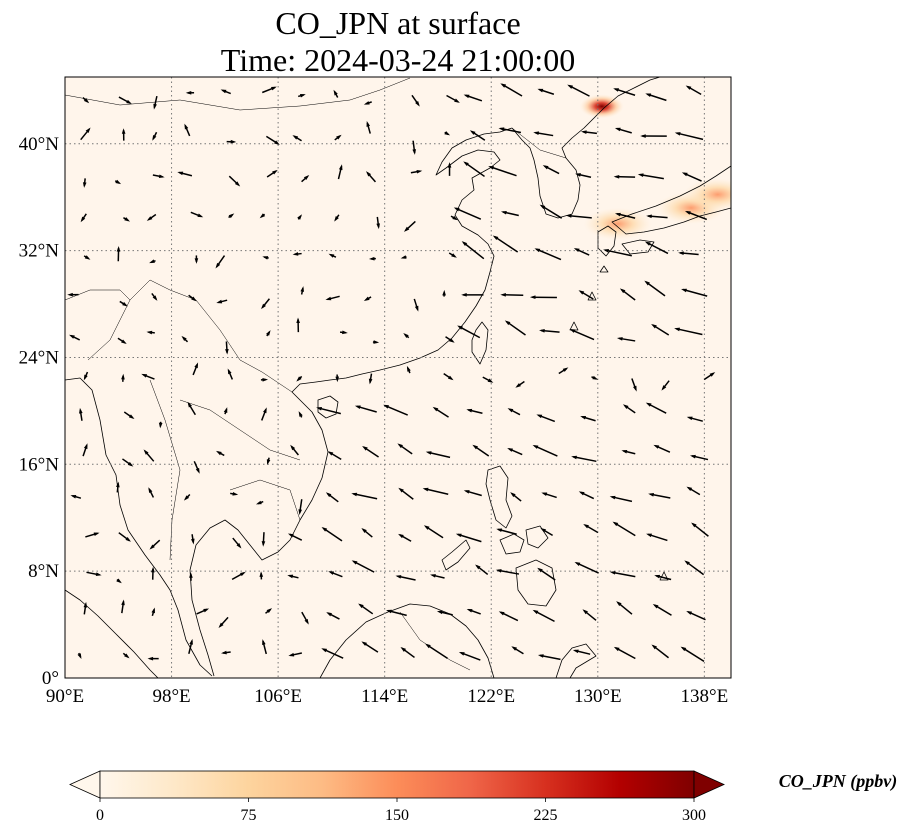  I want to click on co-concentration-field, so click(655, 167).